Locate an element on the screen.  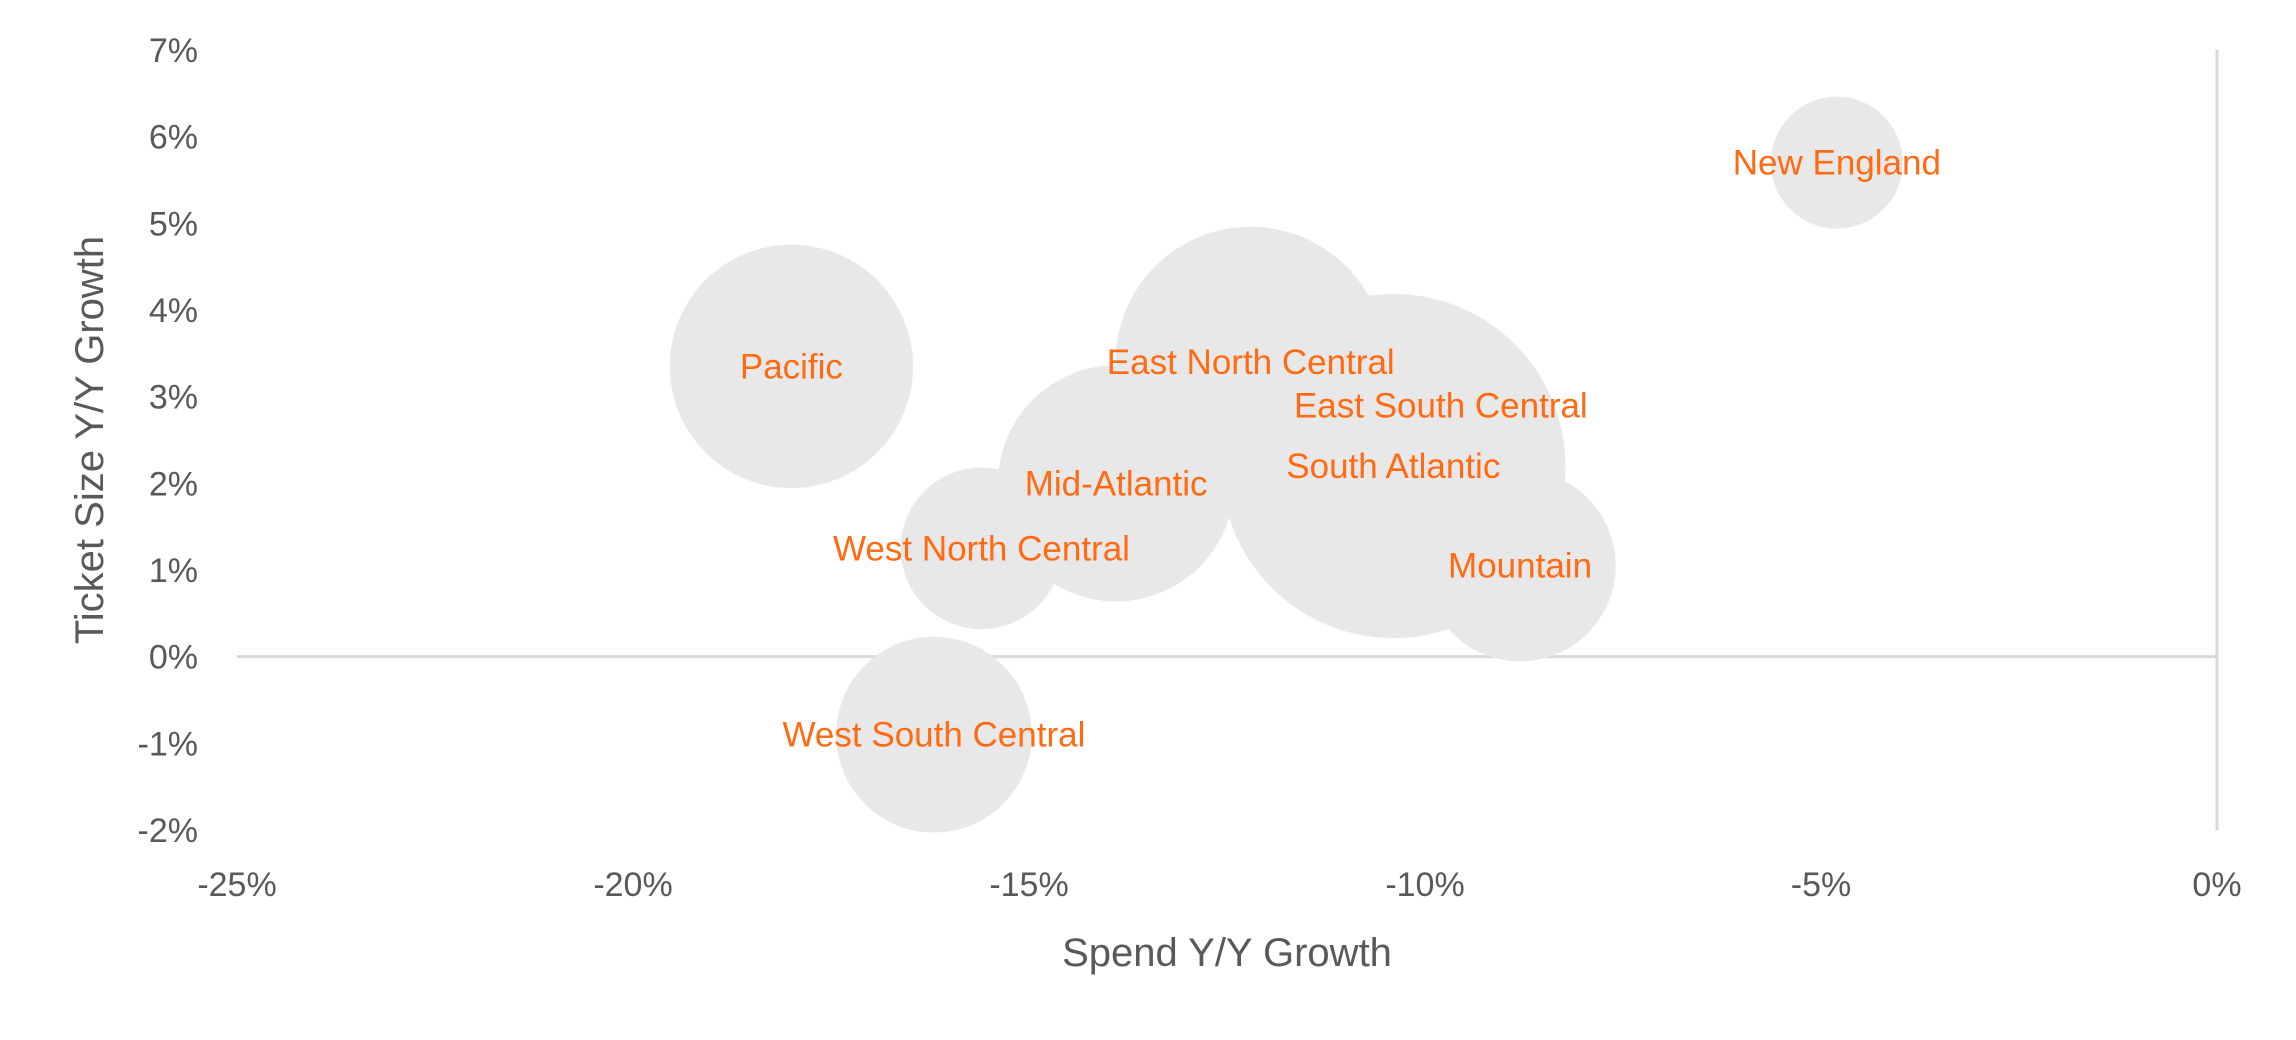
y-tick-label: 2% is located at coordinates (173, 484).